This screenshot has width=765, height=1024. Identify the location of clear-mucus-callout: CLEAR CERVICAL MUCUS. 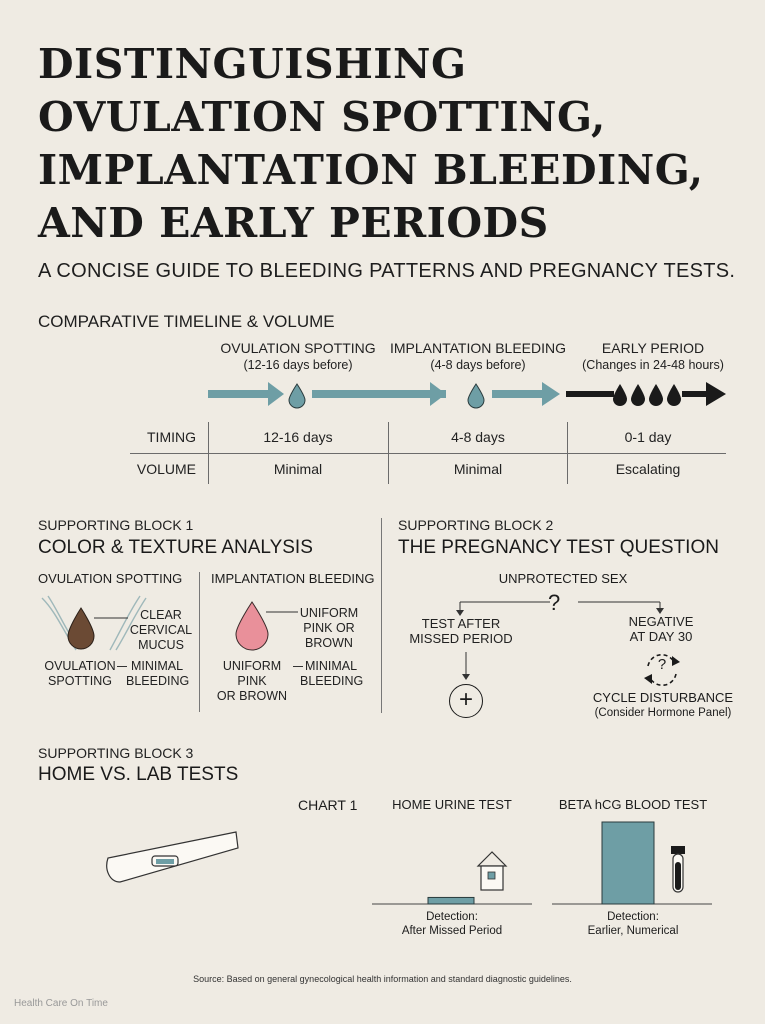
(161, 630).